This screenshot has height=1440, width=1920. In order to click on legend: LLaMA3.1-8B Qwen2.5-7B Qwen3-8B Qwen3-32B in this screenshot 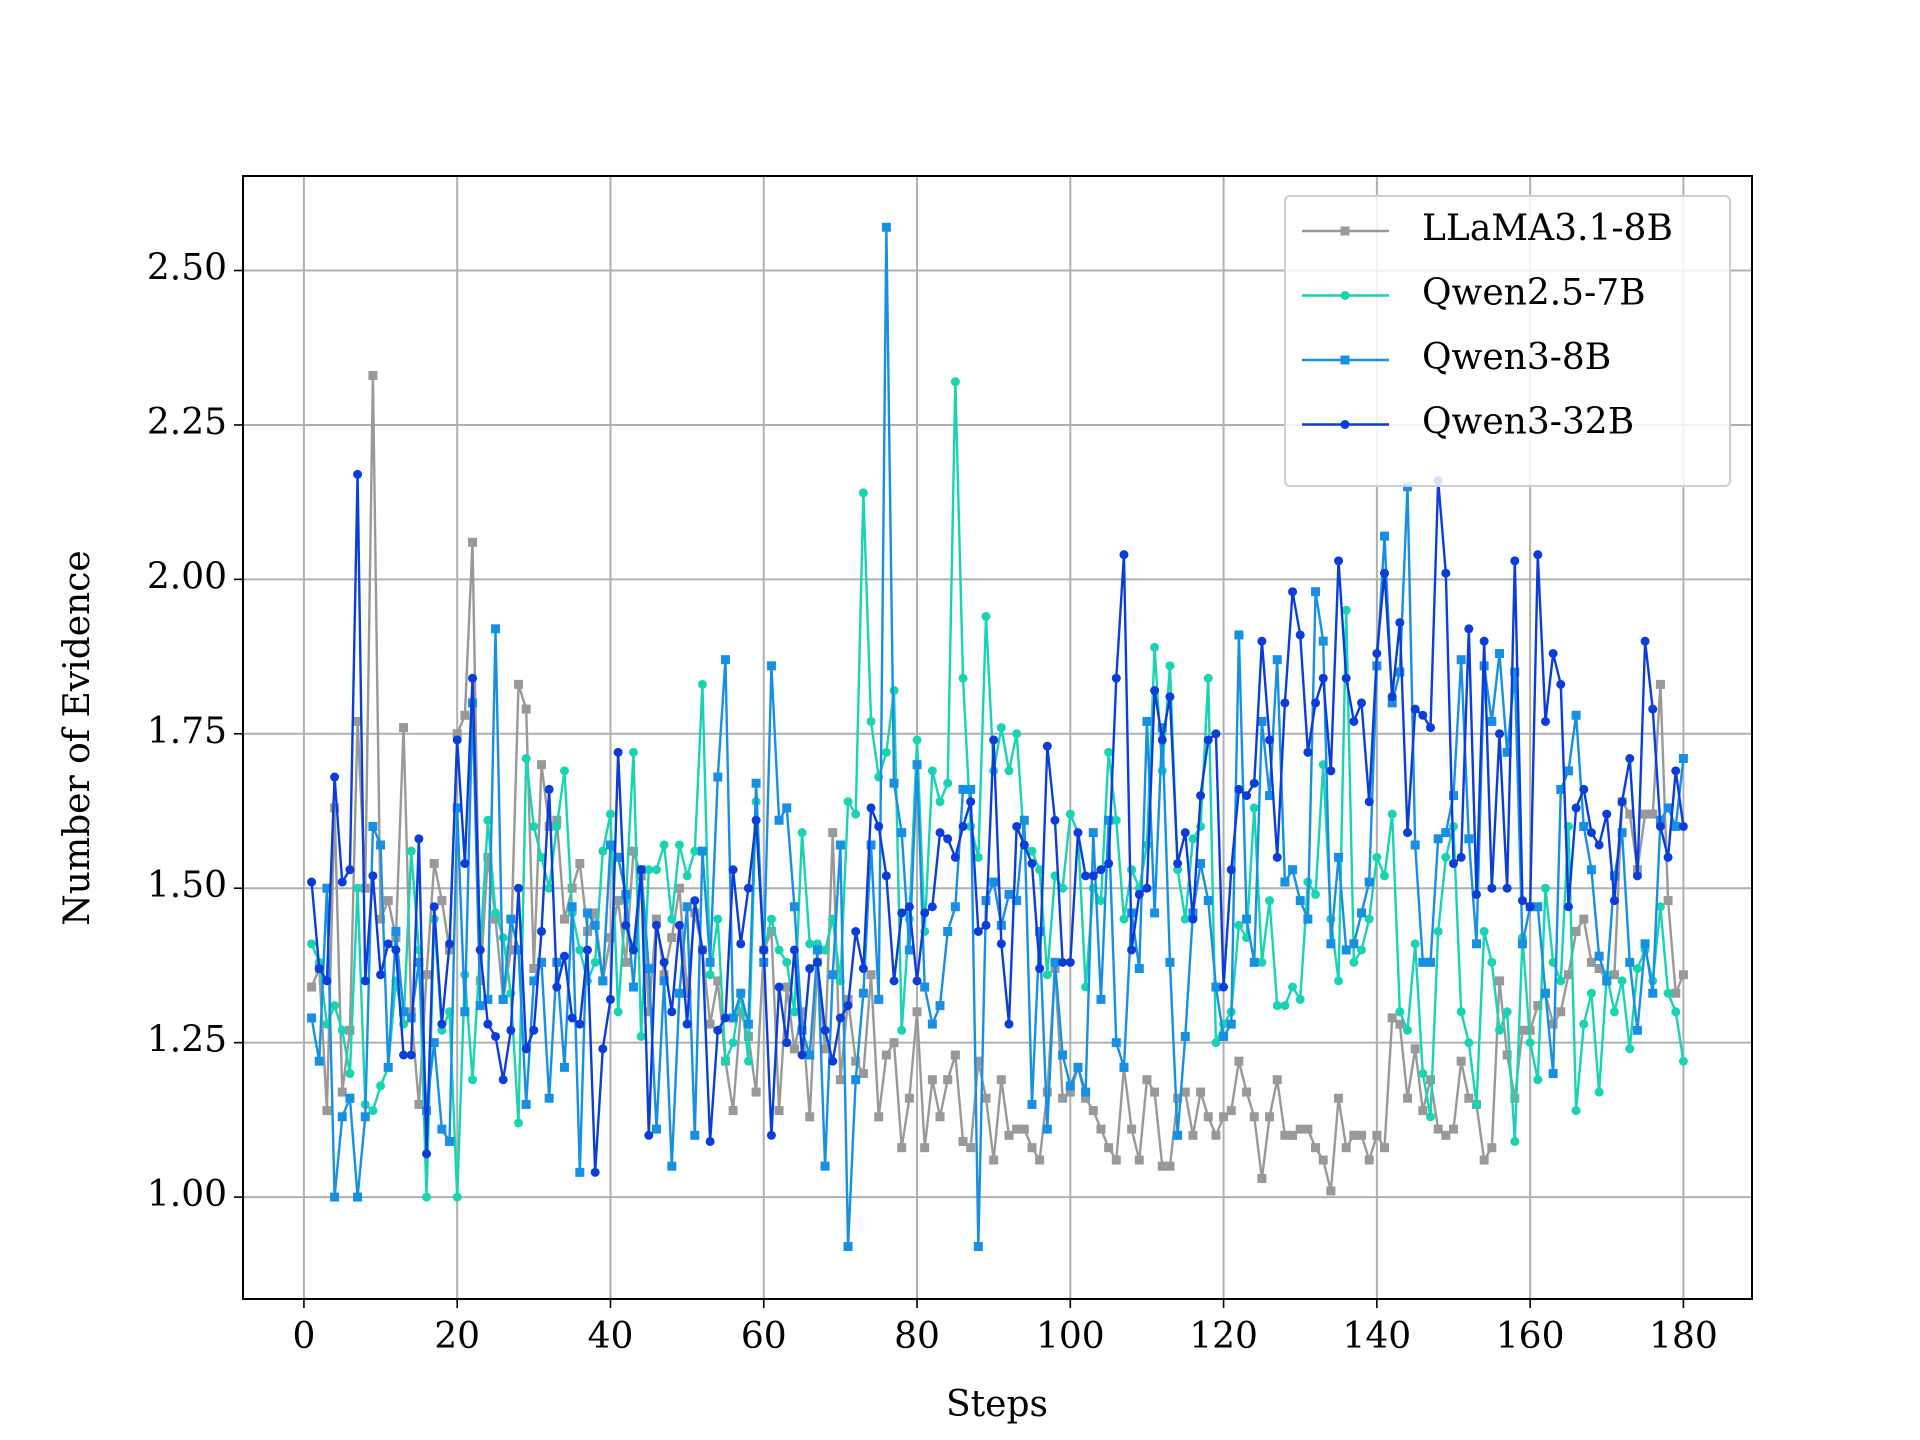, I will do `click(1507, 341)`.